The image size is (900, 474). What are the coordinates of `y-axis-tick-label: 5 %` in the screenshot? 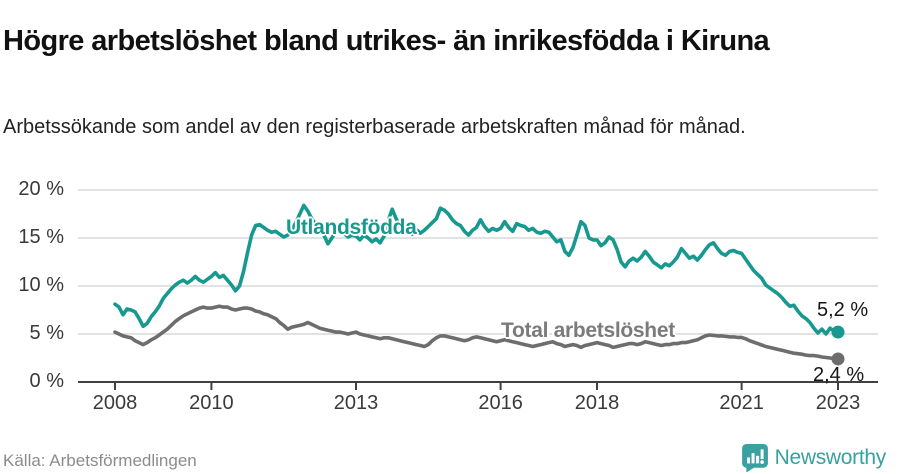 It's located at (46, 333).